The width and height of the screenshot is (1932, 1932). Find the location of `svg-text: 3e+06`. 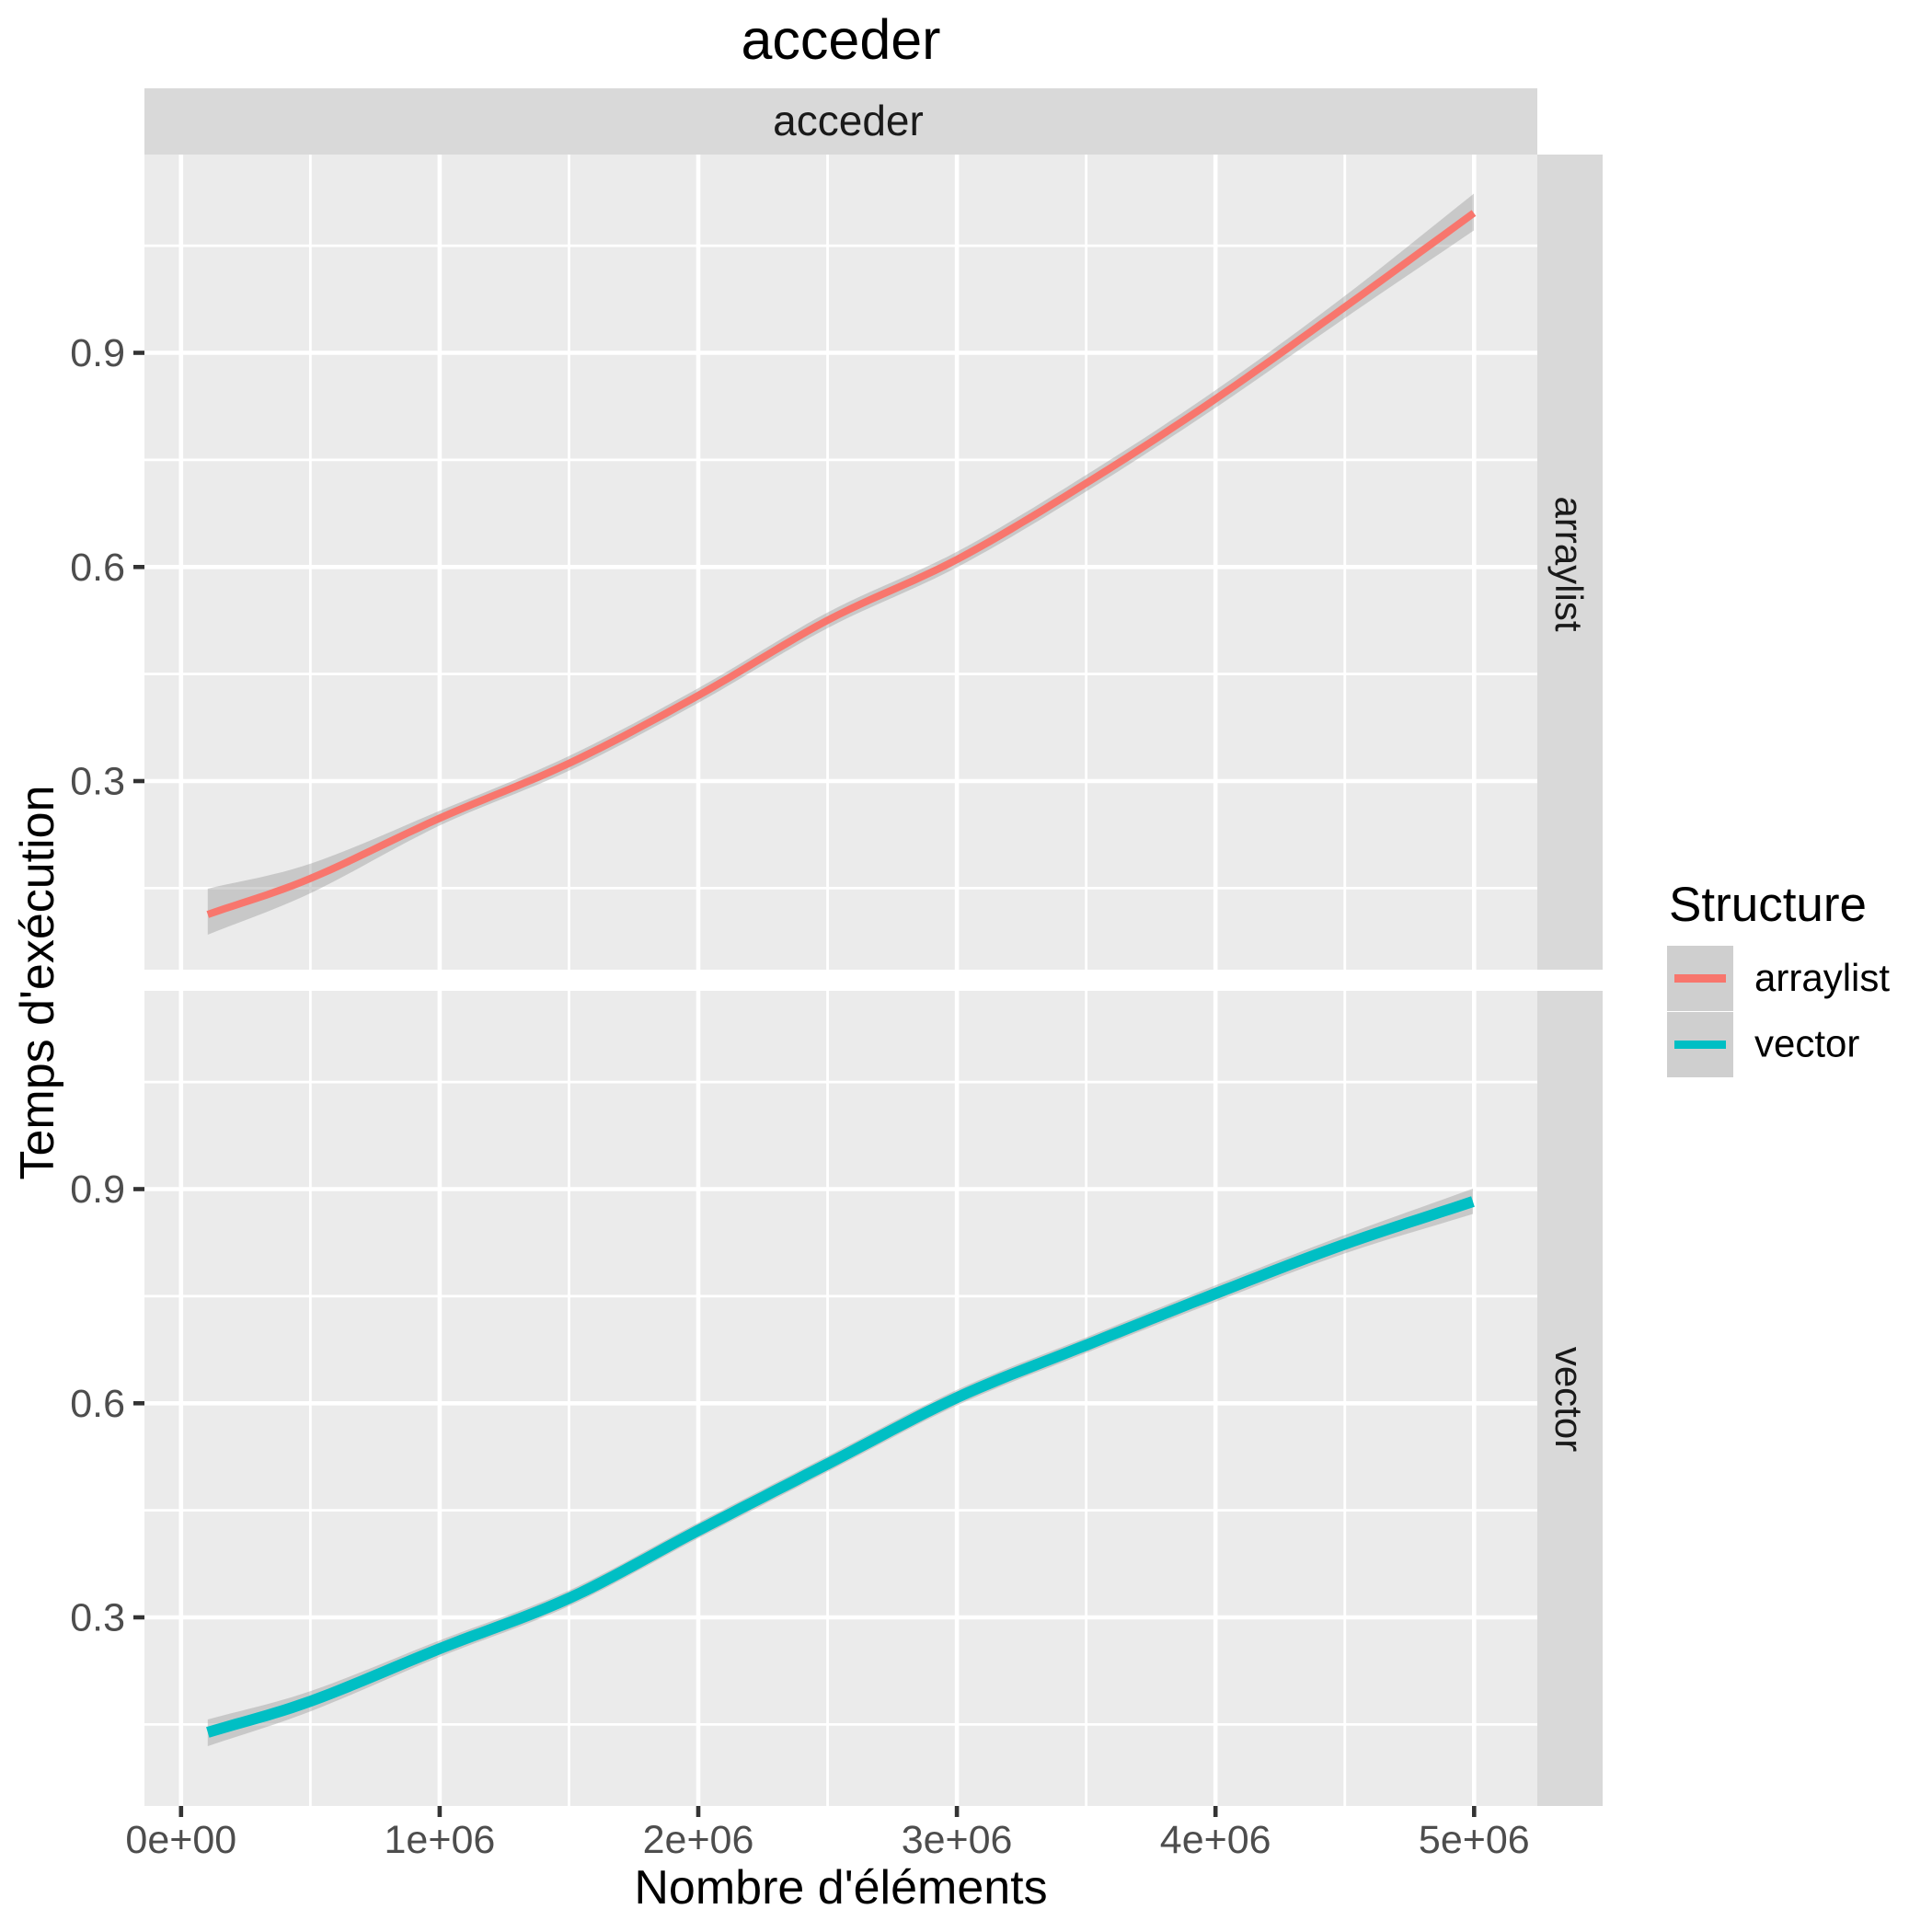

svg-text: 3e+06 is located at coordinates (957, 1840).